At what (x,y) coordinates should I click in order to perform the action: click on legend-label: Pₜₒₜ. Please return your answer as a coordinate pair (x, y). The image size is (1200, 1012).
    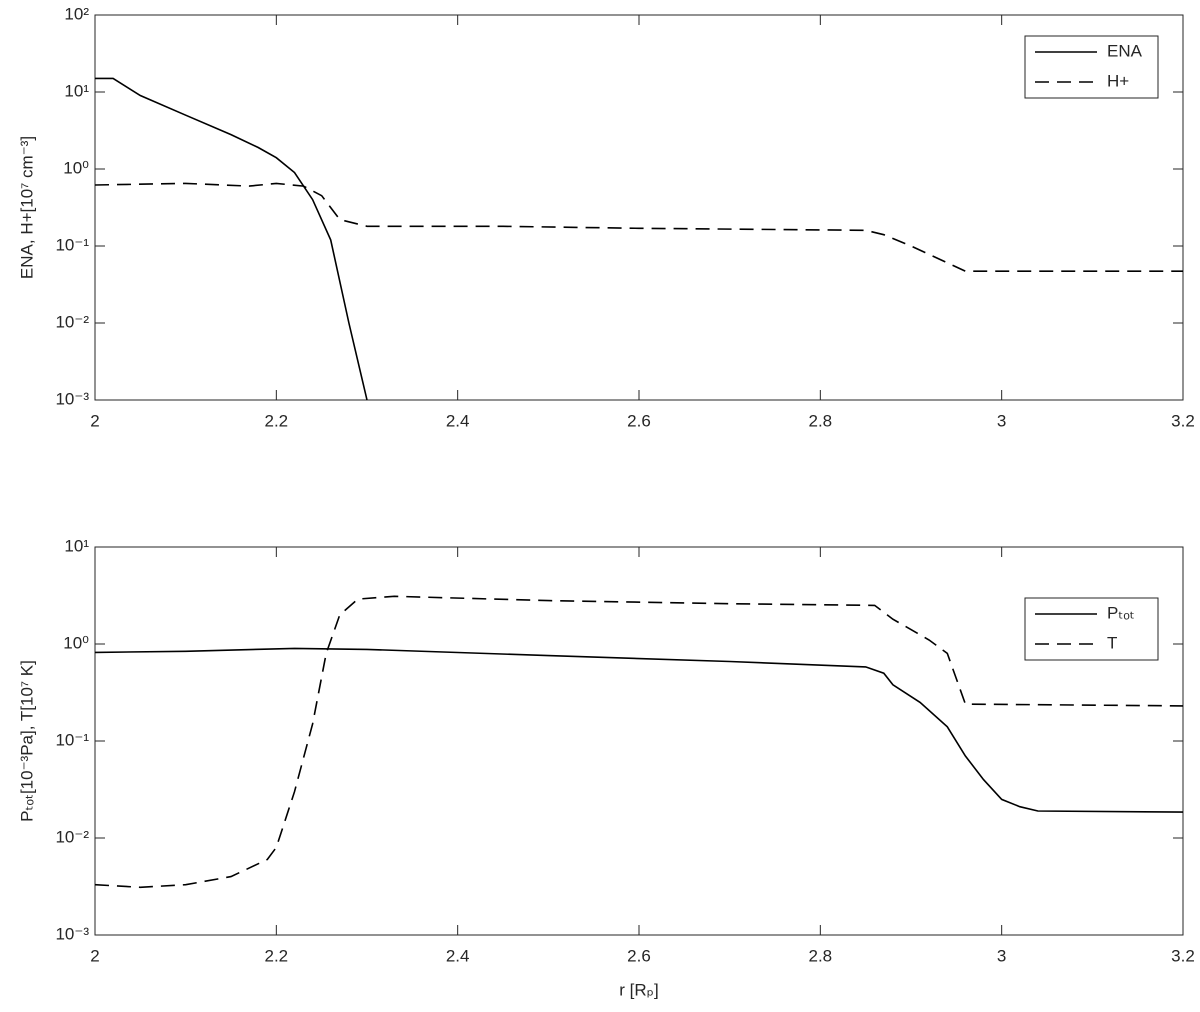
    Looking at the image, I should click on (1121, 612).